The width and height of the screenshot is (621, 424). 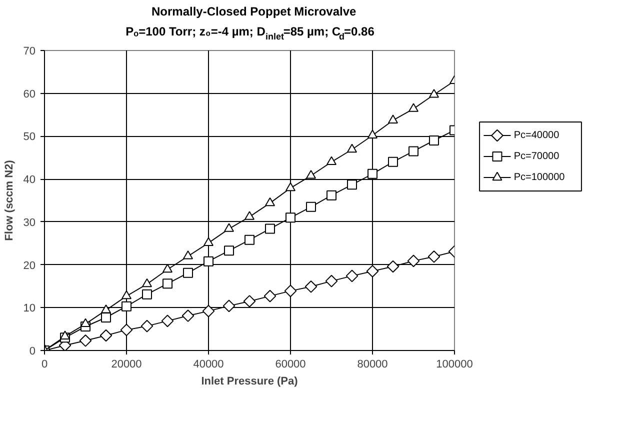 I want to click on legend-label: Pc=40000, so click(x=537, y=135).